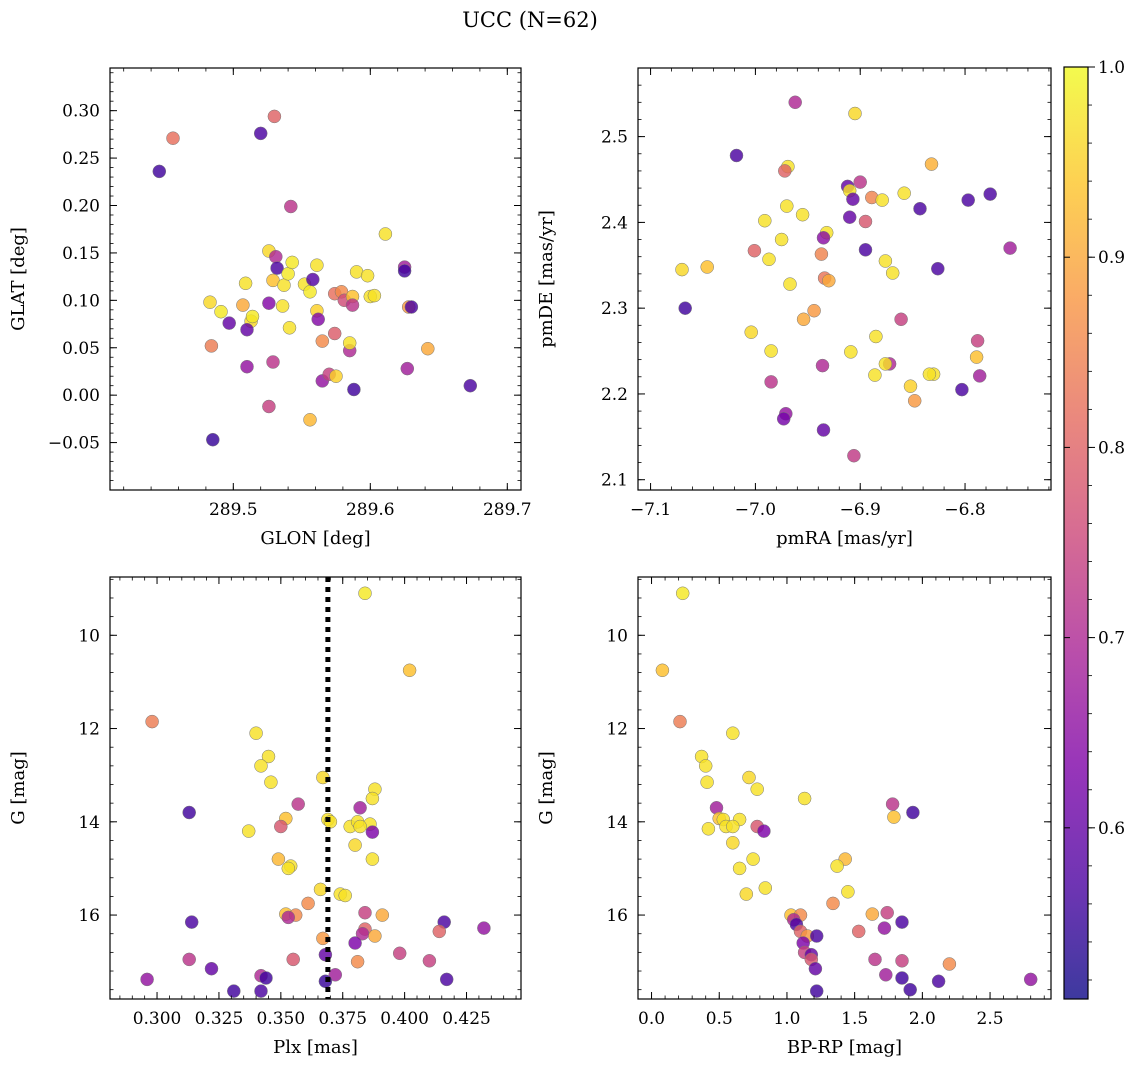 The image size is (1136, 1067). What do you see at coordinates (219, 1019) in the screenshot?
I see `x-tick-label: 0.325` at bounding box center [219, 1019].